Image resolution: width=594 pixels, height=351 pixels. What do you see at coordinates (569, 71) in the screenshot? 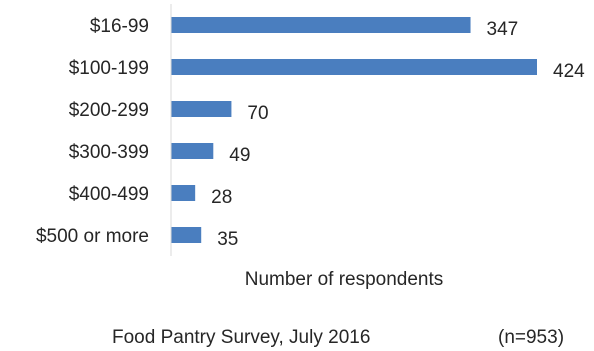
I see `value-label-1: 424` at bounding box center [569, 71].